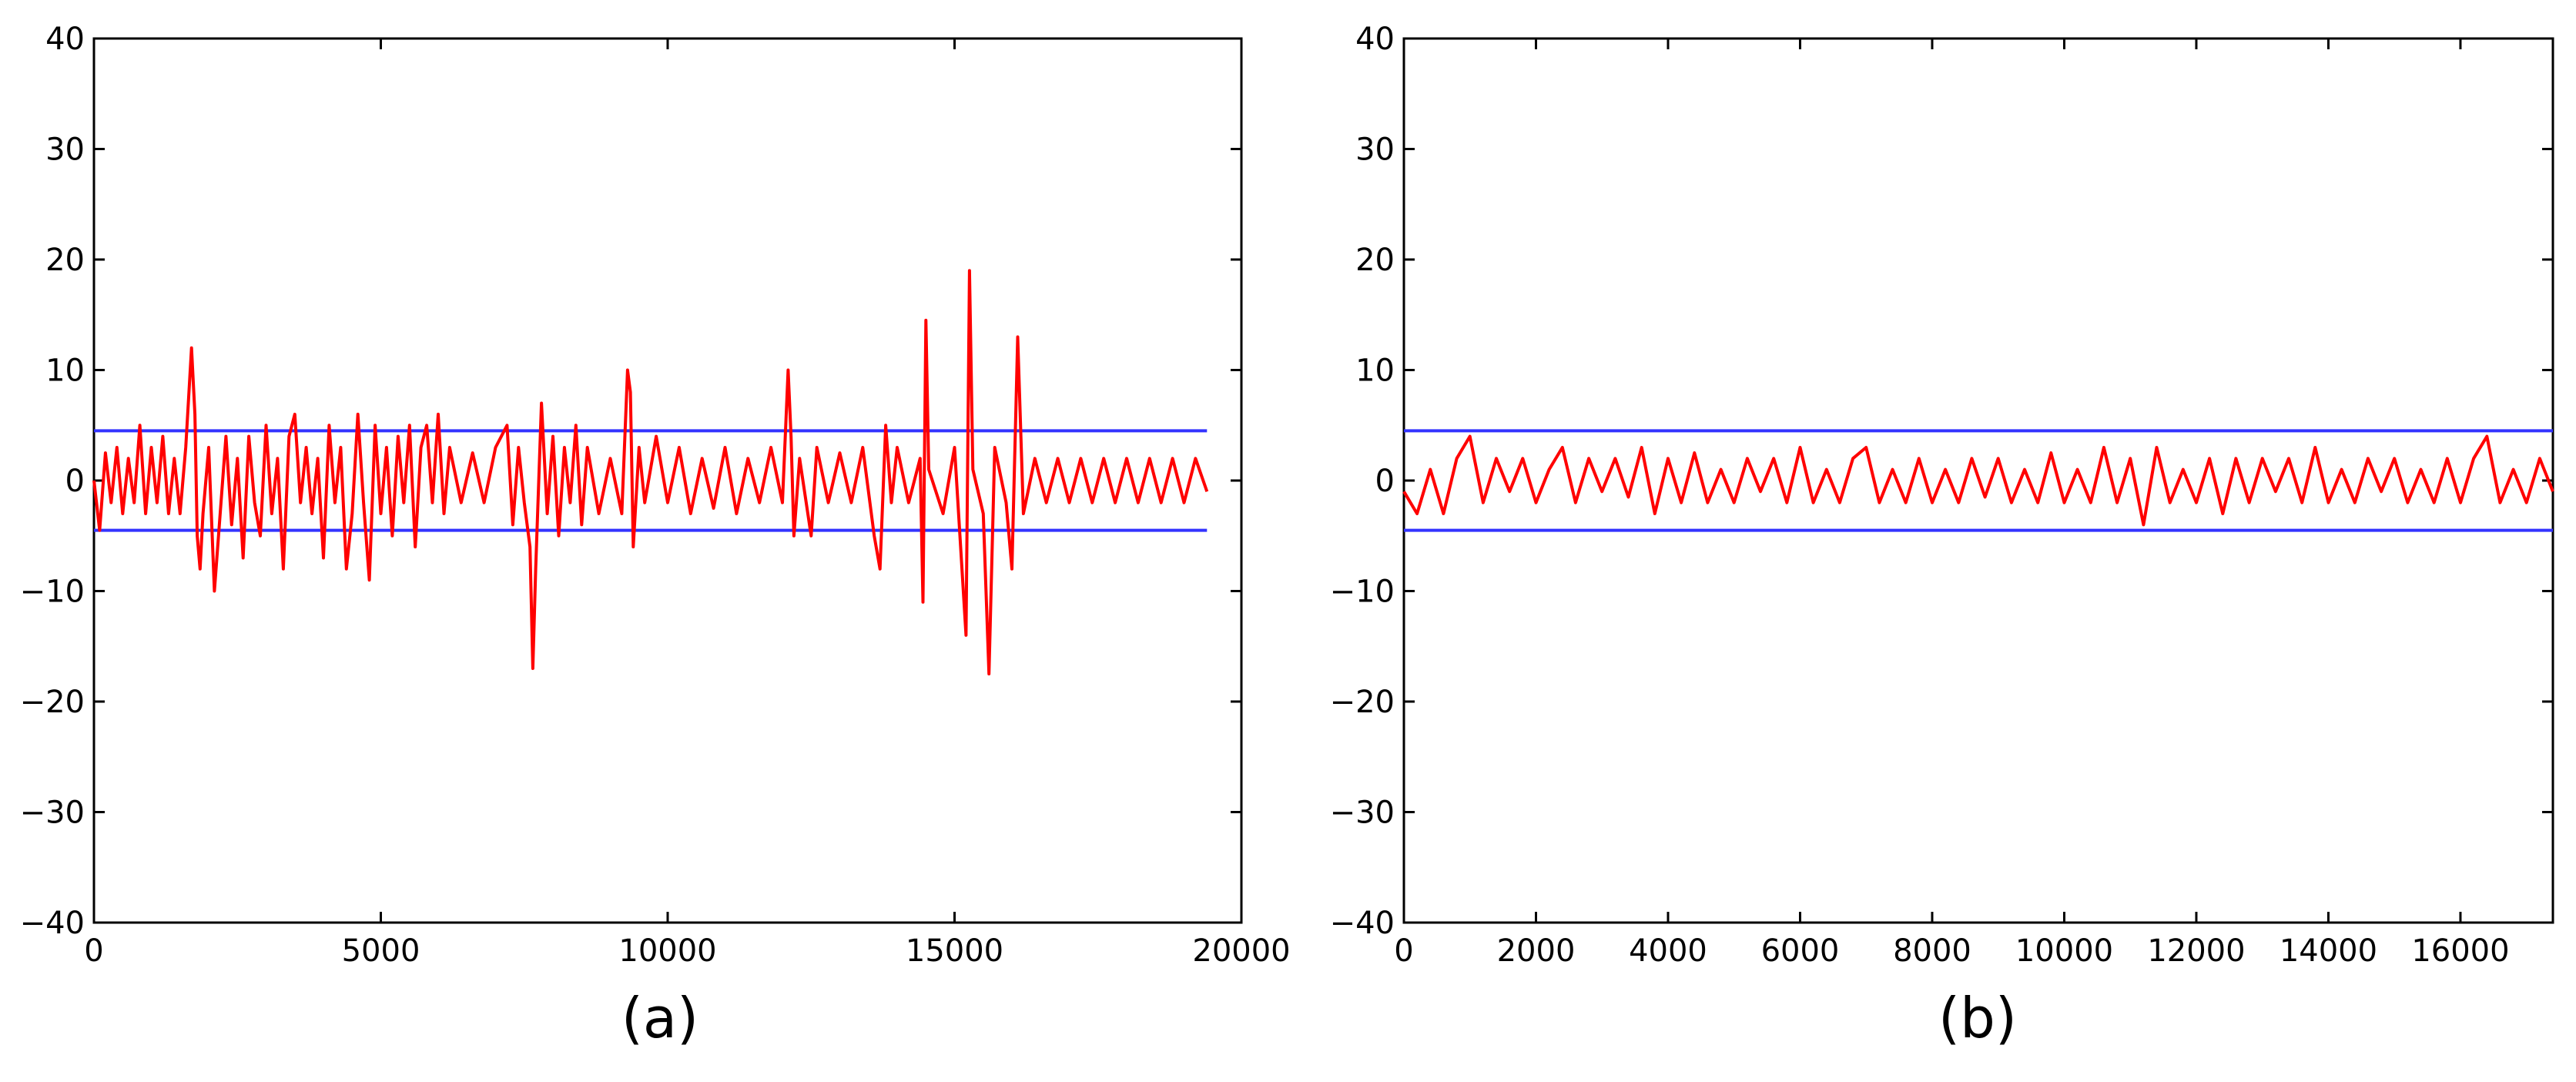  What do you see at coordinates (2460, 951) in the screenshot?
I see `x-tick-label: 16000` at bounding box center [2460, 951].